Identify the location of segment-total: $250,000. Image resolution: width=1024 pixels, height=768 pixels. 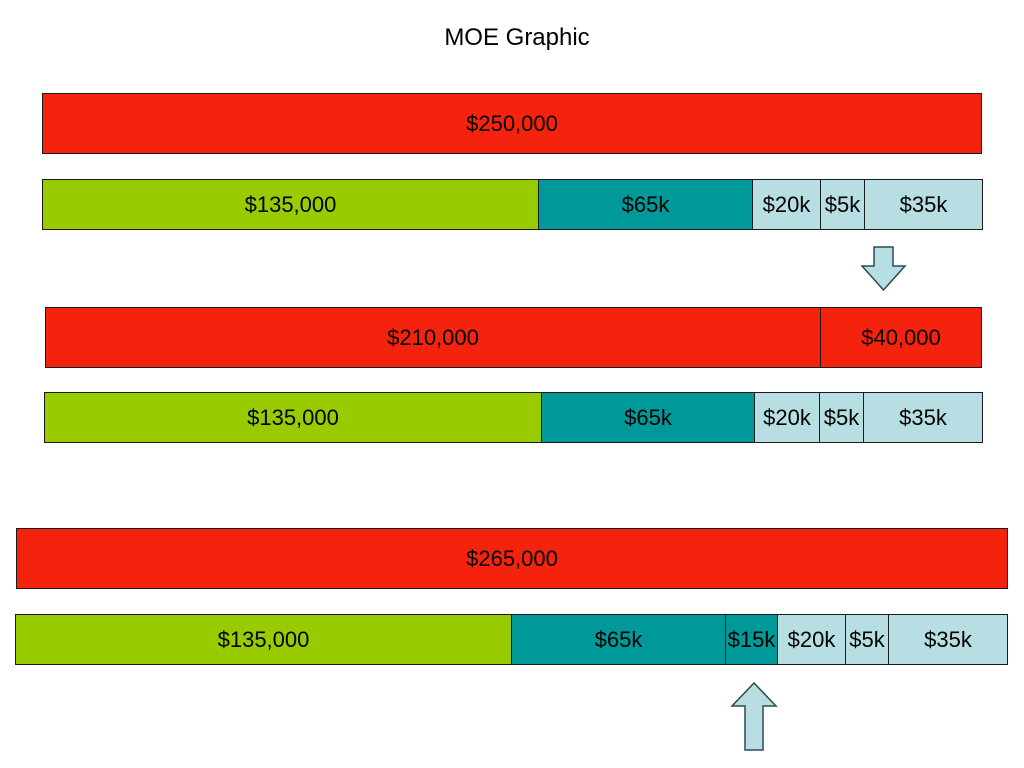
(512, 123).